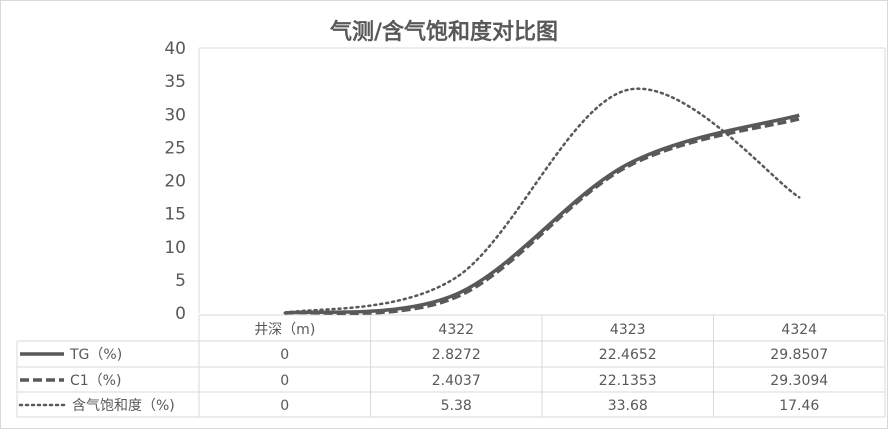 The image size is (888, 441). I want to click on data-table-value: 5.38, so click(456, 406).